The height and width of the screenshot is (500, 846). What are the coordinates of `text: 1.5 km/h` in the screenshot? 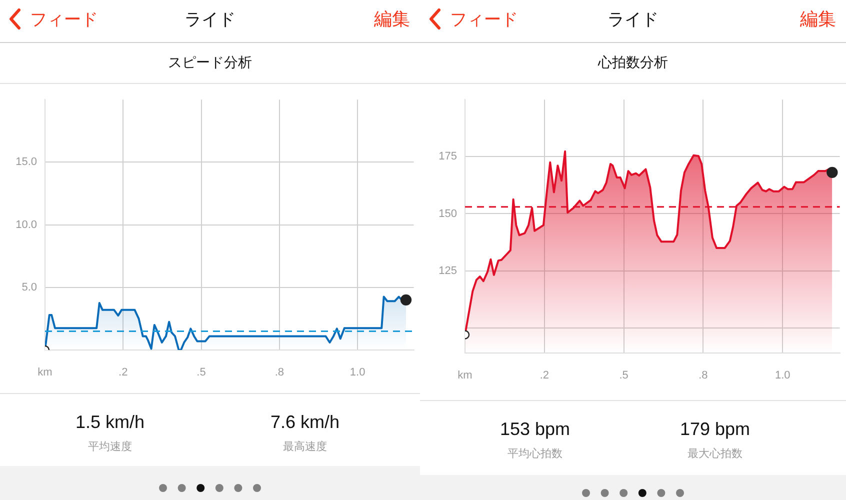 It's located at (110, 422).